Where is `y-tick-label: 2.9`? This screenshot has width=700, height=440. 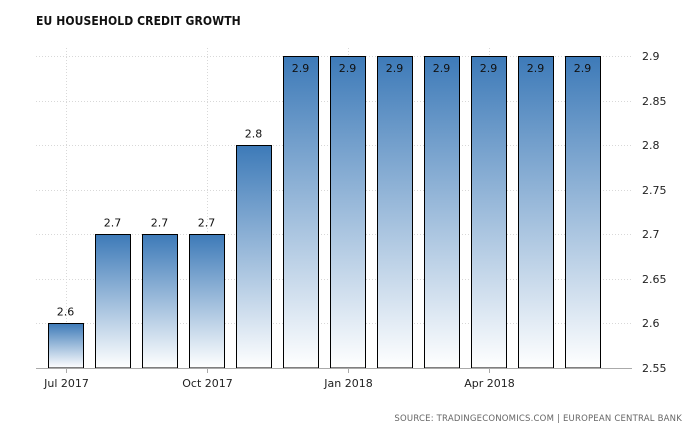 y-tick-label: 2.9 is located at coordinates (651, 56).